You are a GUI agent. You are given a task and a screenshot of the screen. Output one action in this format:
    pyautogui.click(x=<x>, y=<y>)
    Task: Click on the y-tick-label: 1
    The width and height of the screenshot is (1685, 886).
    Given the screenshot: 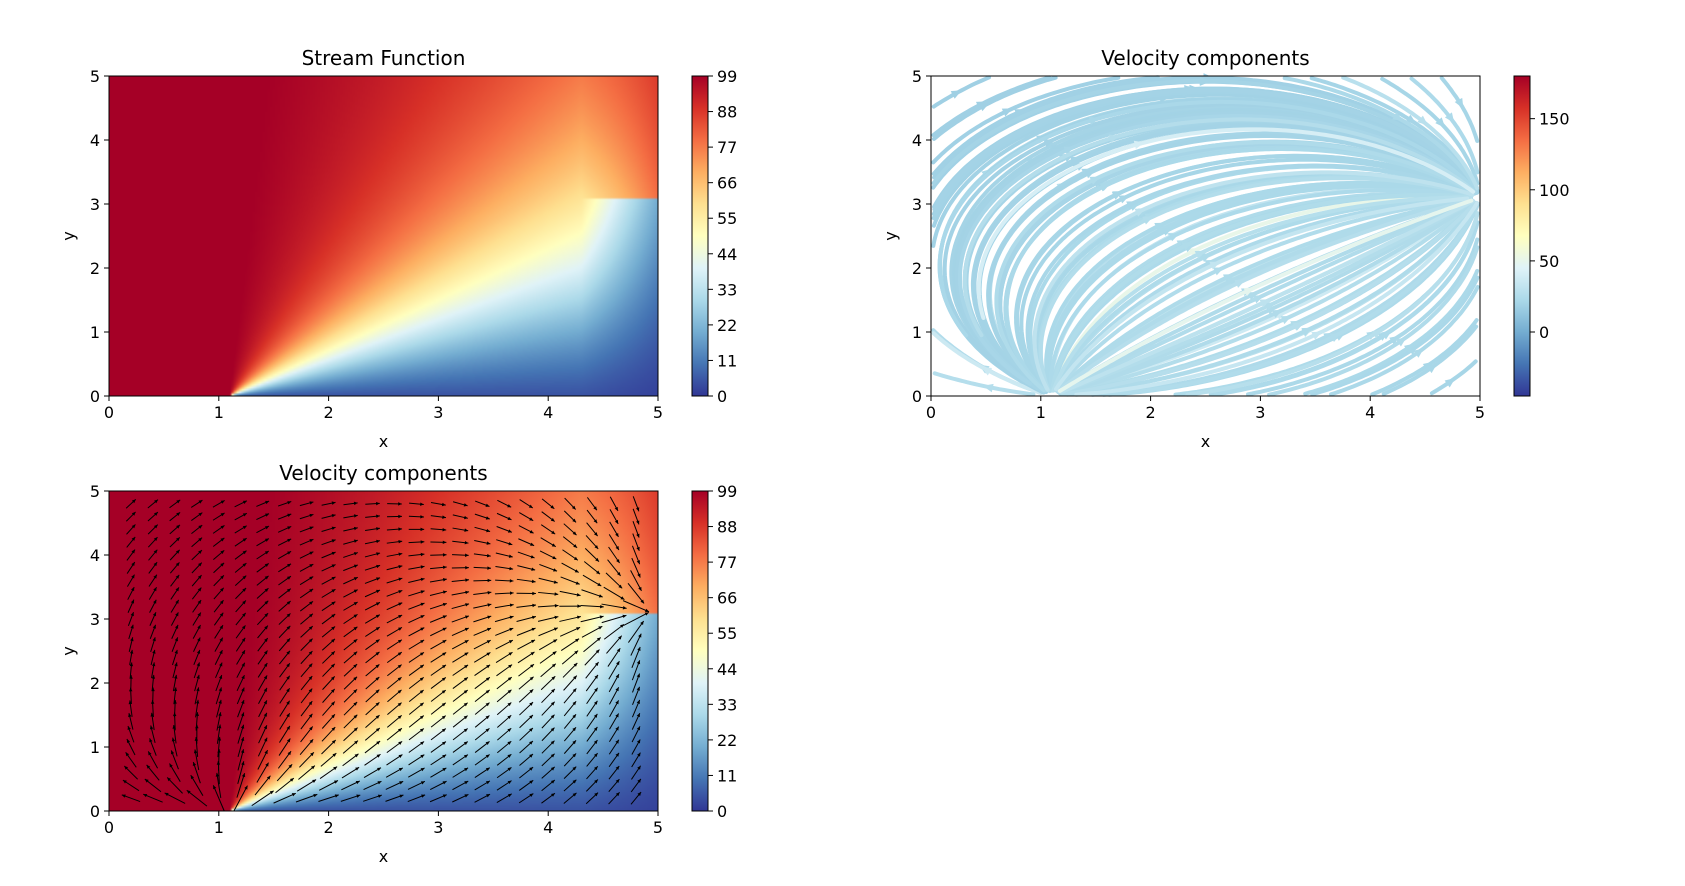 What is the action you would take?
    pyautogui.click(x=95, y=332)
    